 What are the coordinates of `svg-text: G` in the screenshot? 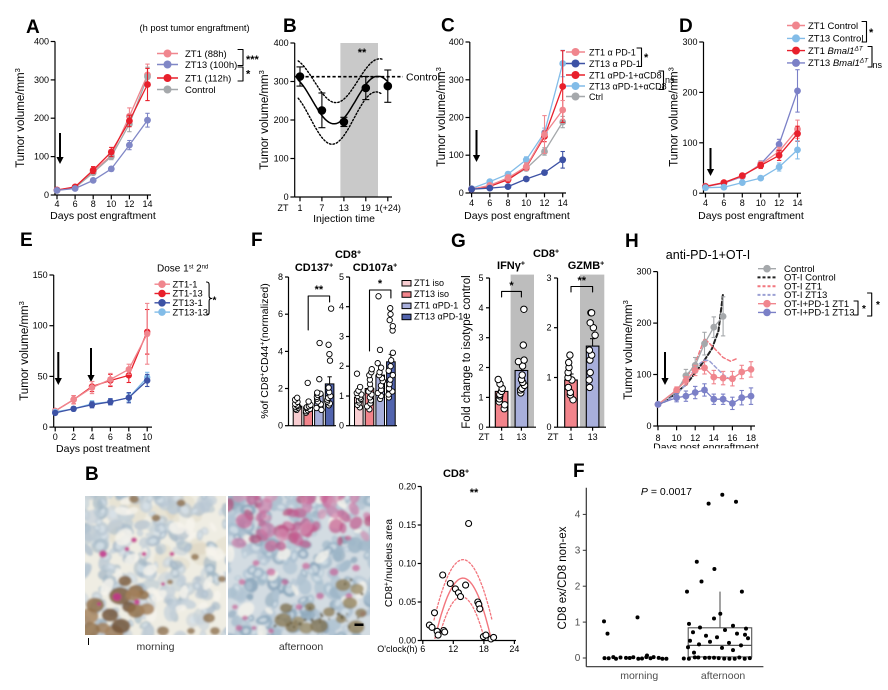 It's located at (458, 241).